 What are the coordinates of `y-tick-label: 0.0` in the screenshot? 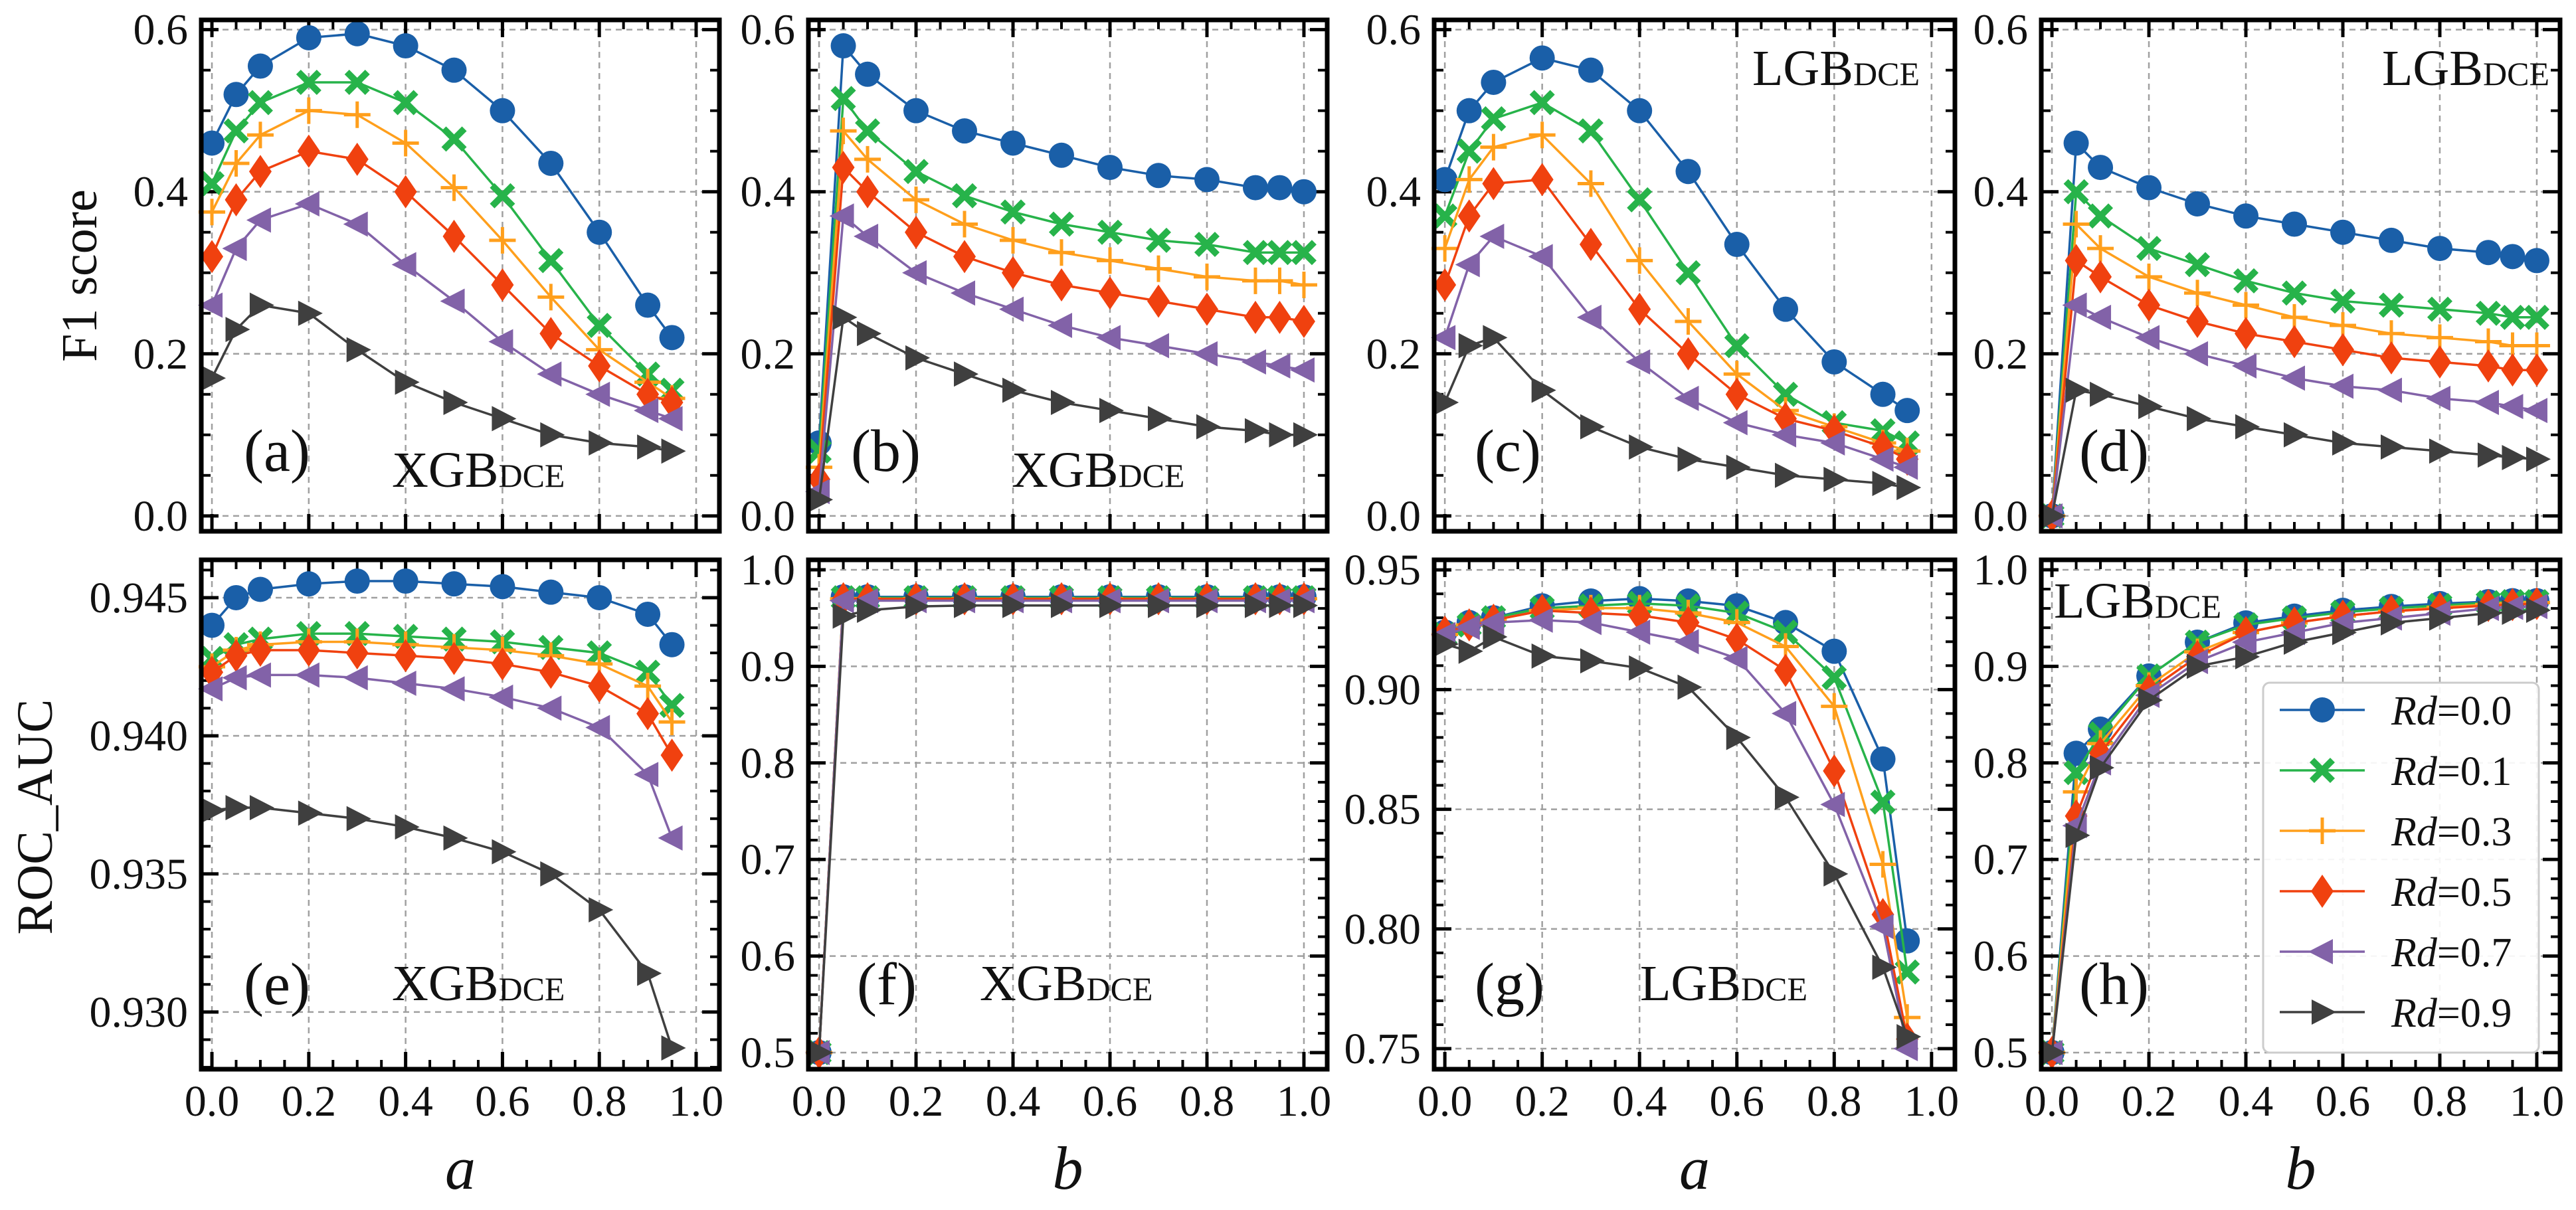 It's located at (768, 516).